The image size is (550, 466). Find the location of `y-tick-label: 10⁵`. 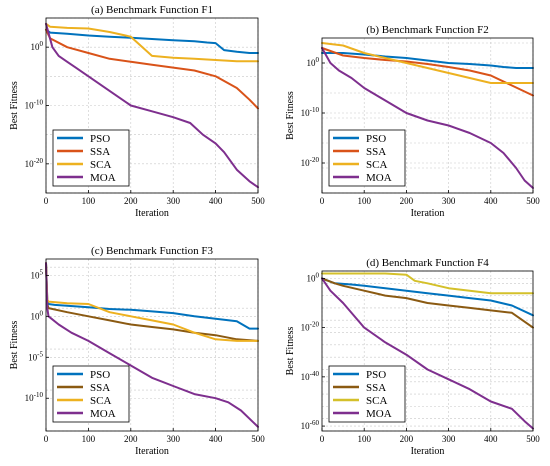

y-tick-label: 10⁵ is located at coordinates (37, 274).